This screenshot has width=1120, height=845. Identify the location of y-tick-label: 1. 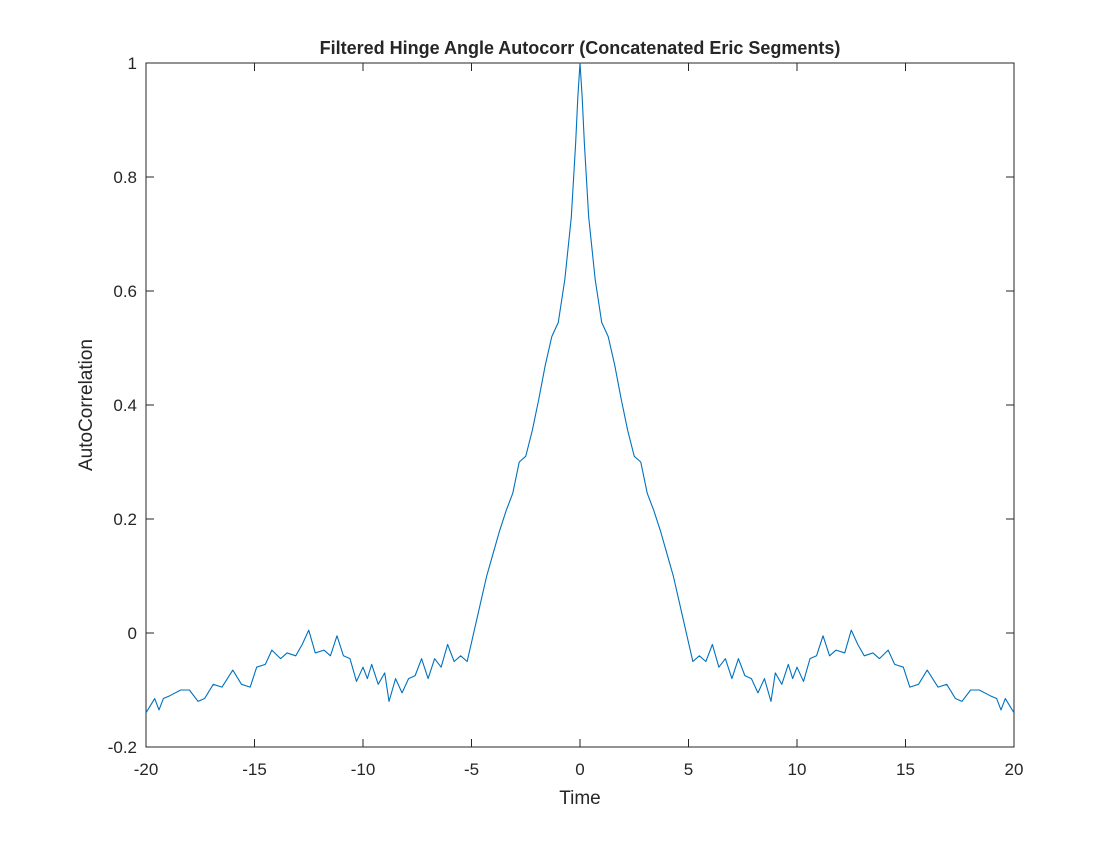
(132, 63).